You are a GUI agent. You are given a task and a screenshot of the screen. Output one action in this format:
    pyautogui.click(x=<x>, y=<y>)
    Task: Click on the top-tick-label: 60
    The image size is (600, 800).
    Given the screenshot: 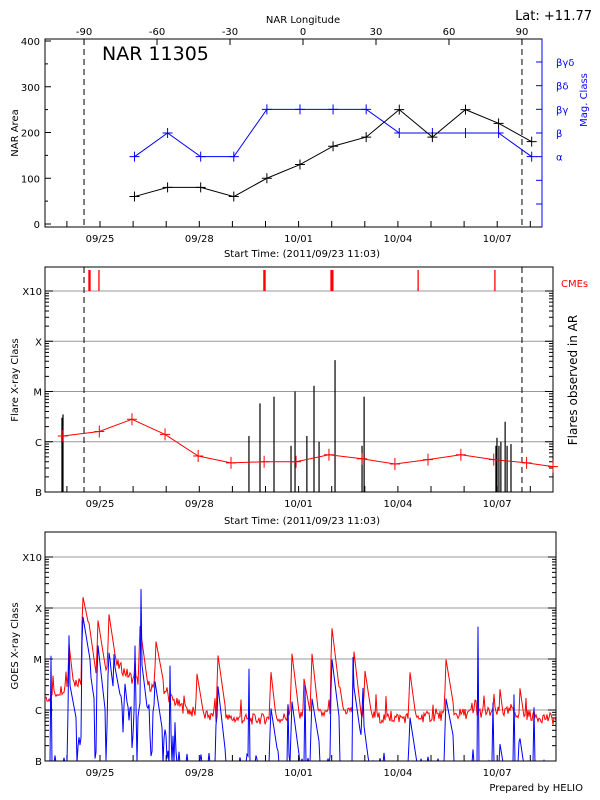 What is the action you would take?
    pyautogui.click(x=449, y=32)
    